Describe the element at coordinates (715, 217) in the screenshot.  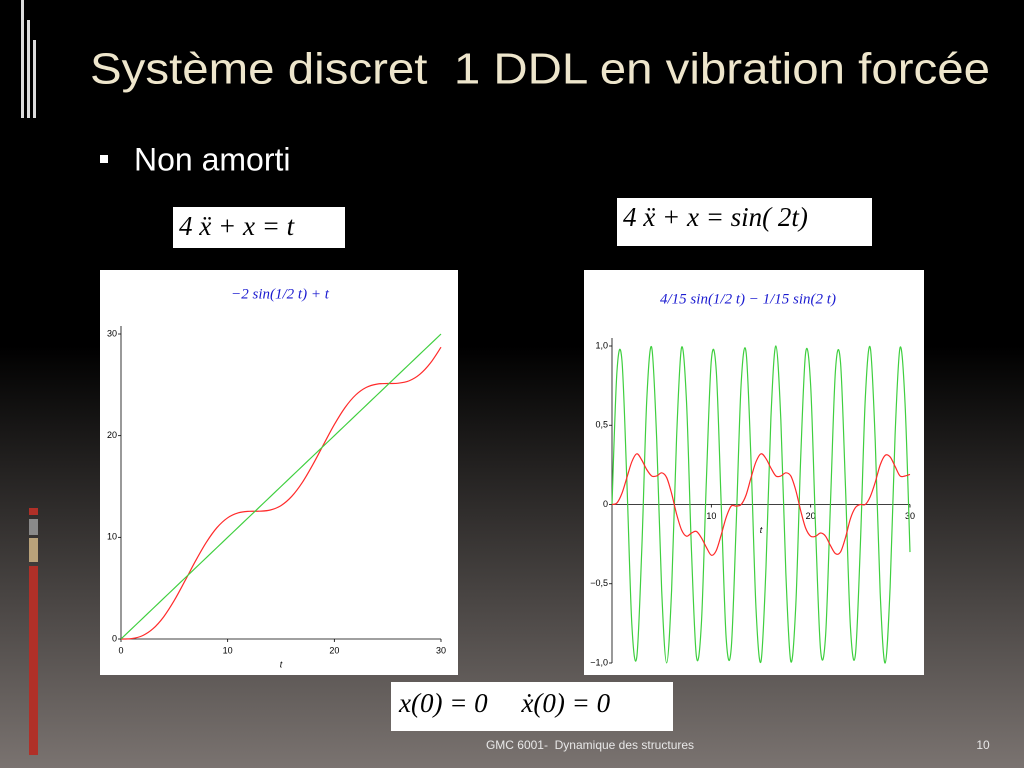
I see `equation: 4 ẍ + x = sin( 2t)` at that location.